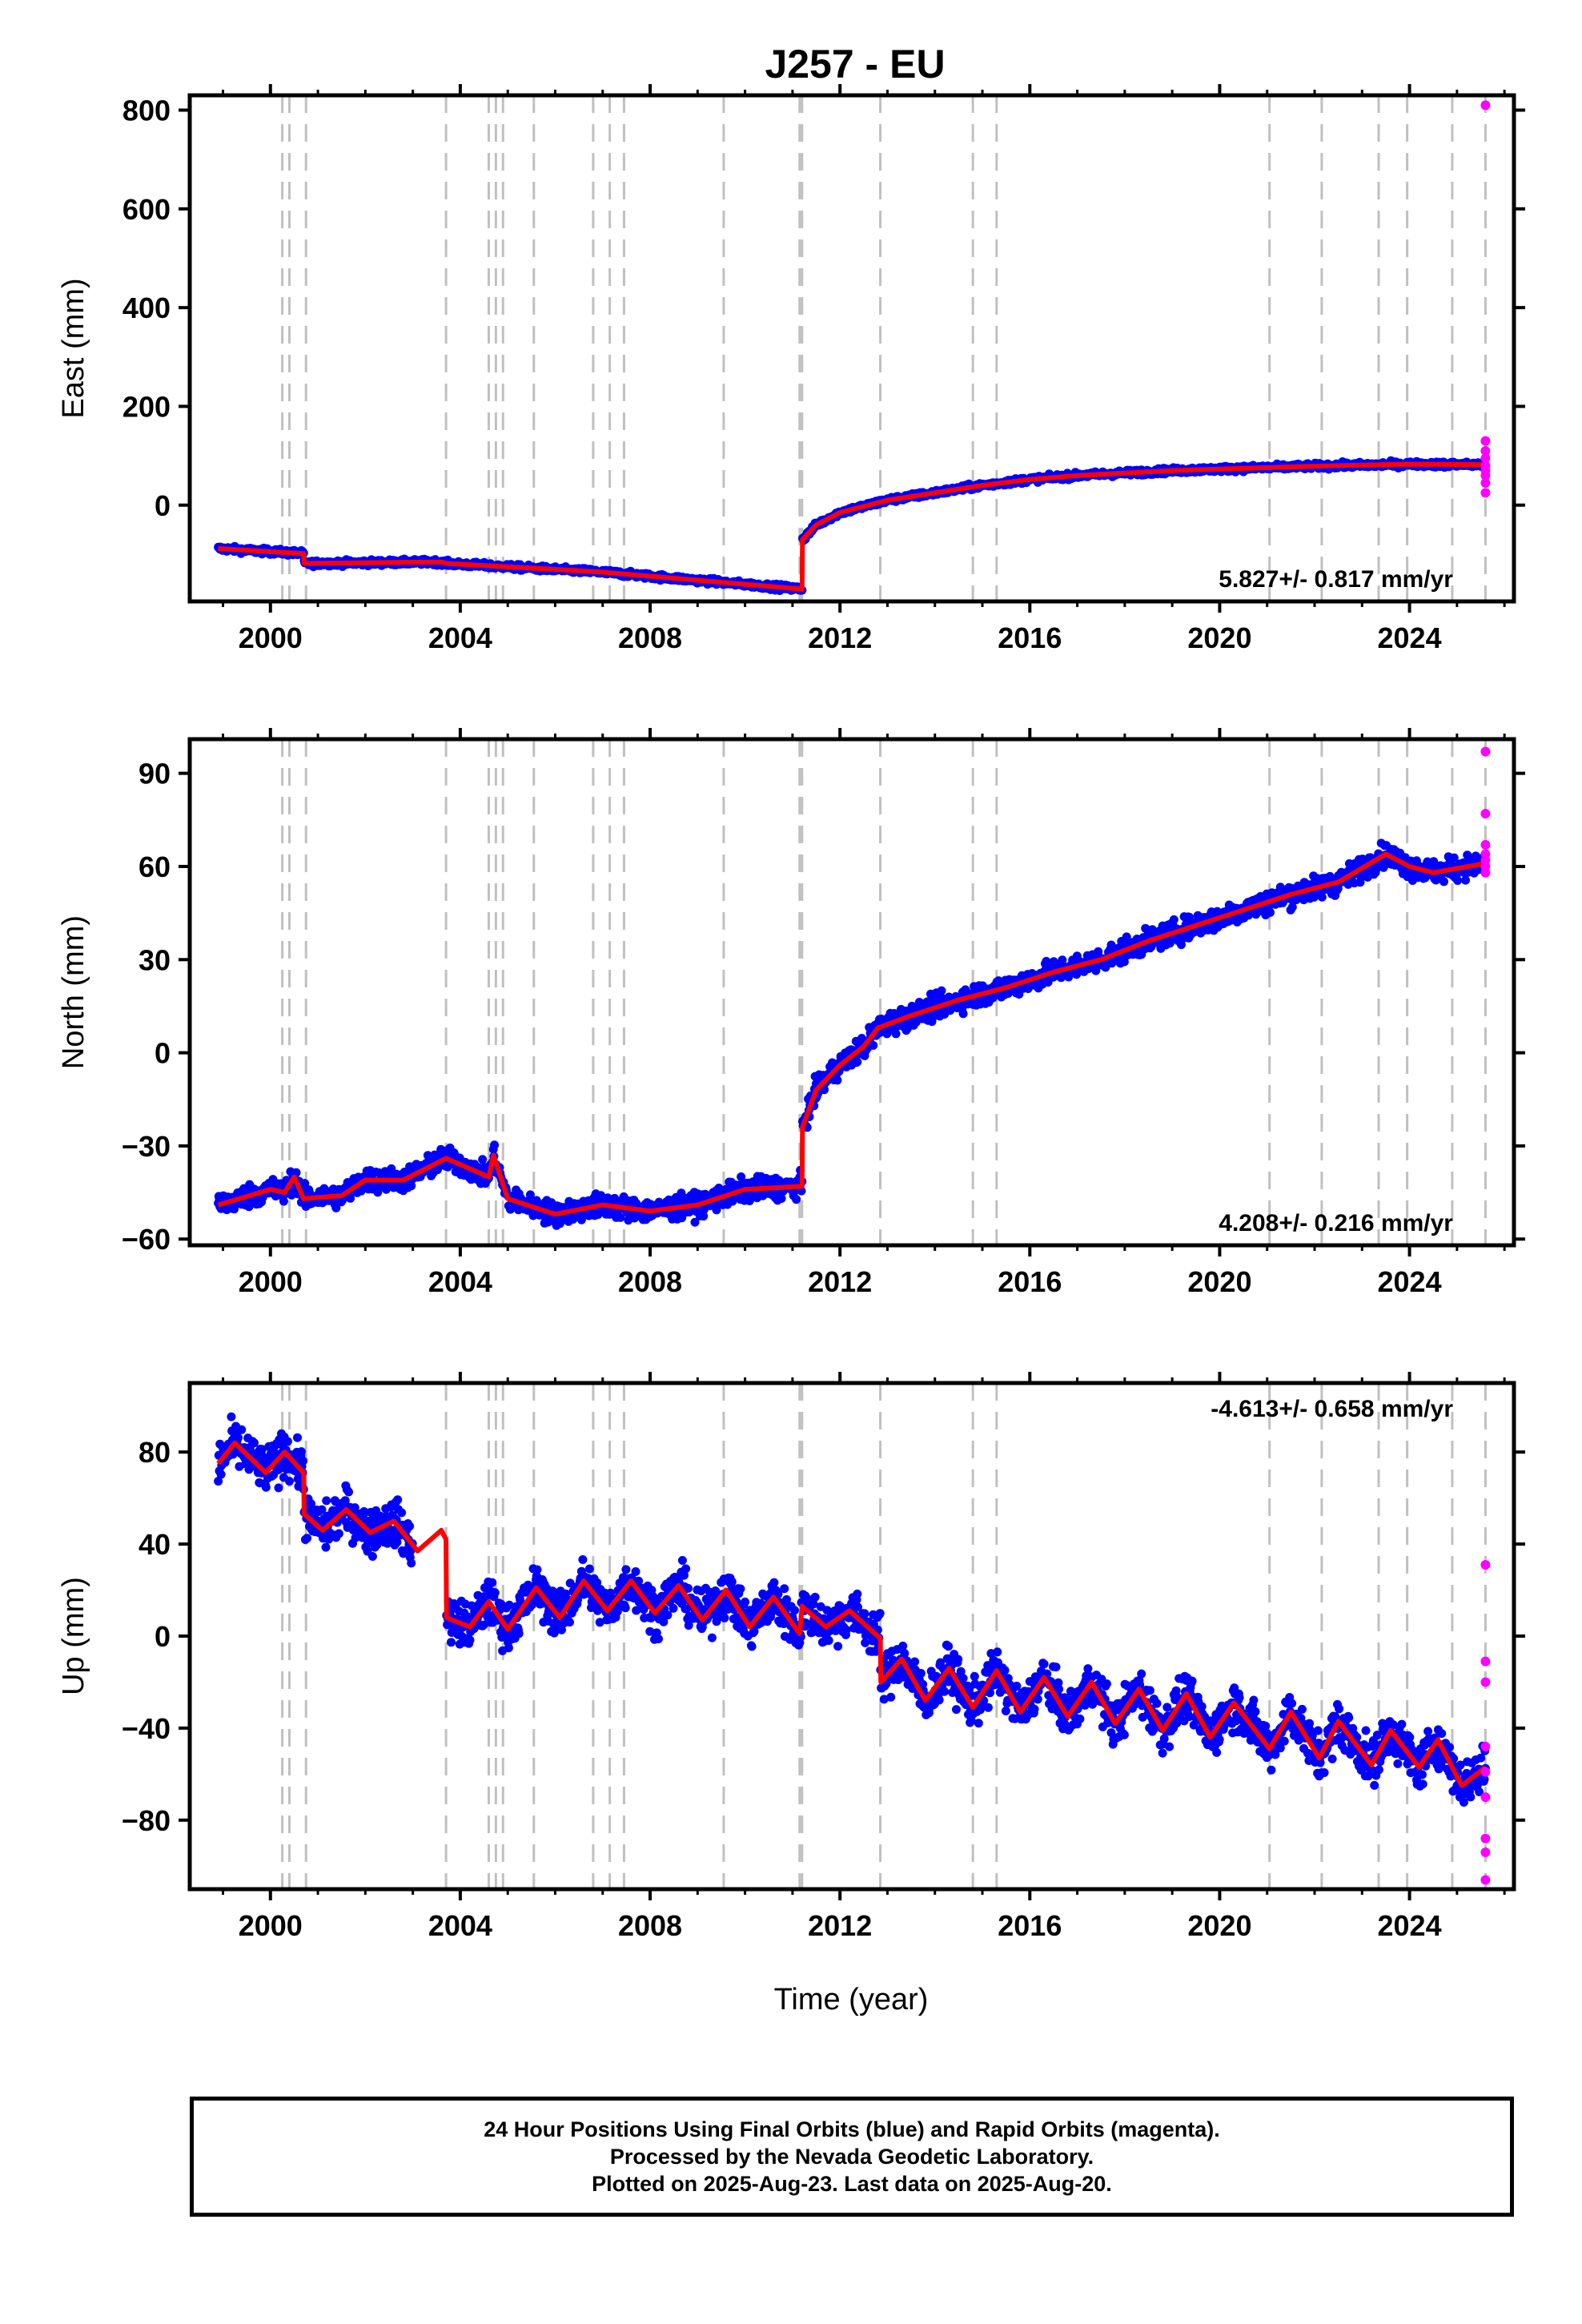 The image size is (1582, 2324). I want to click on y-axis-label: Up (mm), so click(74, 1636).